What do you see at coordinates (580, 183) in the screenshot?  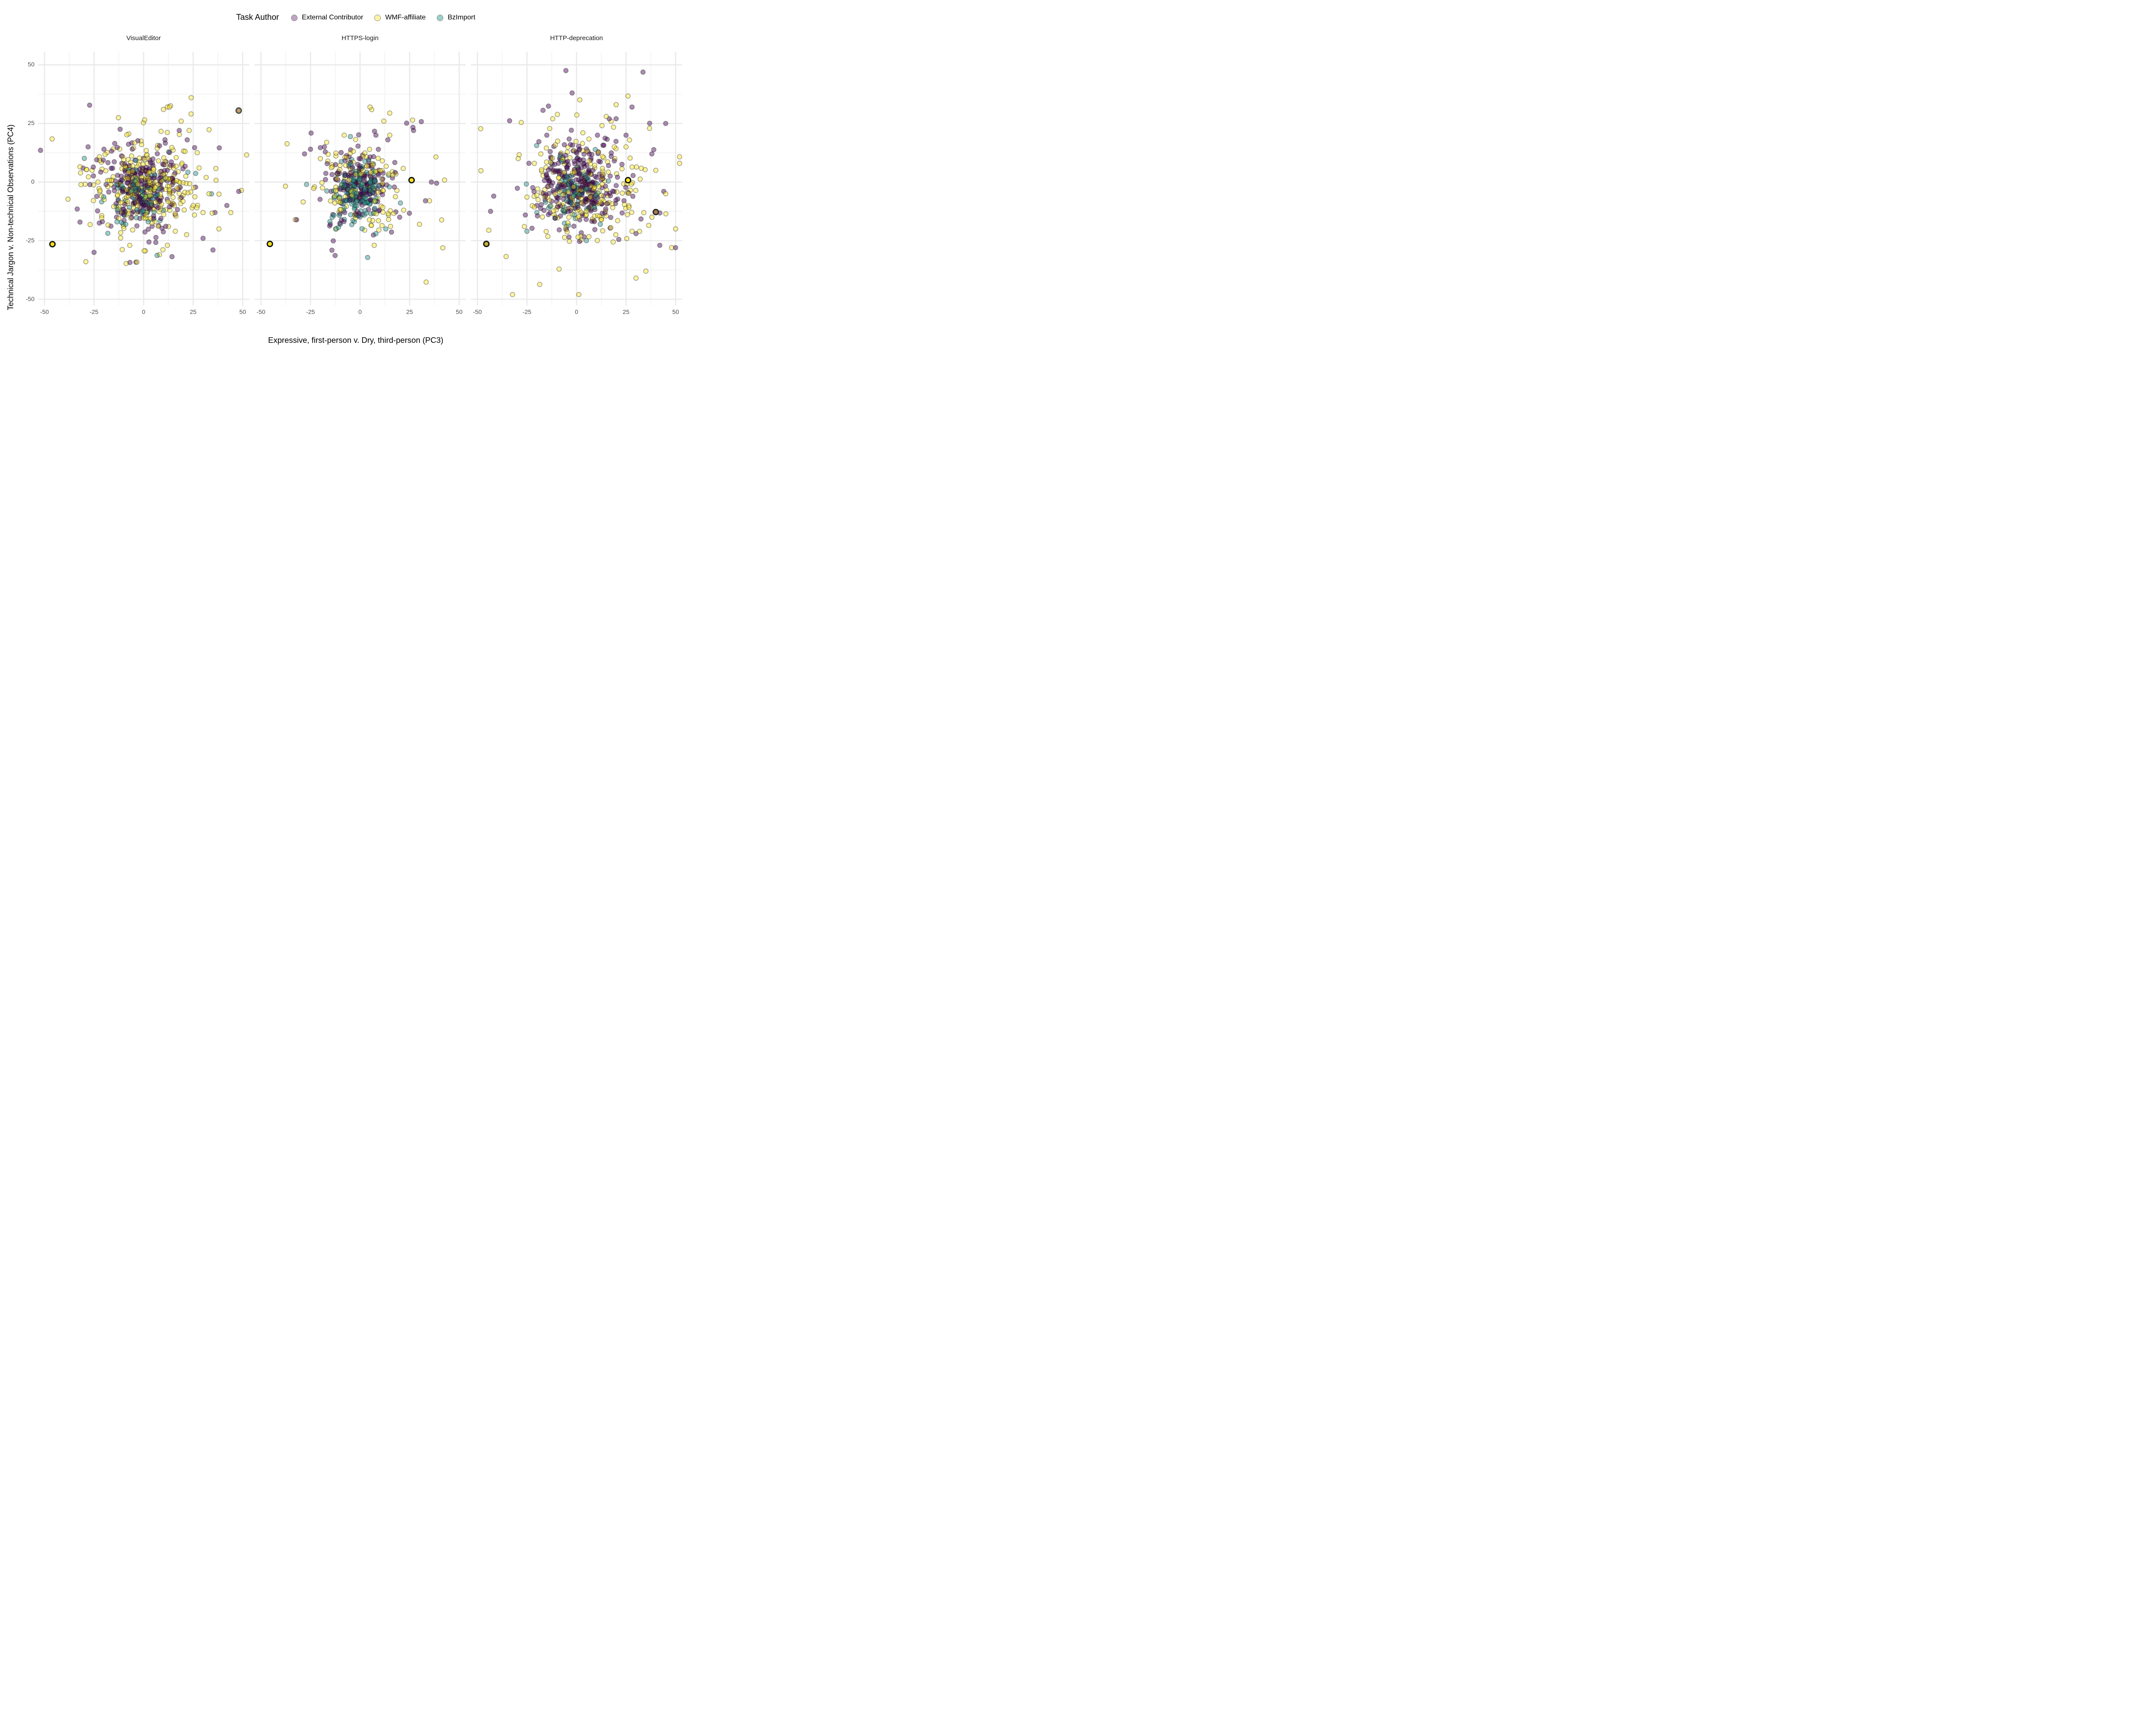 I see `points-layer` at bounding box center [580, 183].